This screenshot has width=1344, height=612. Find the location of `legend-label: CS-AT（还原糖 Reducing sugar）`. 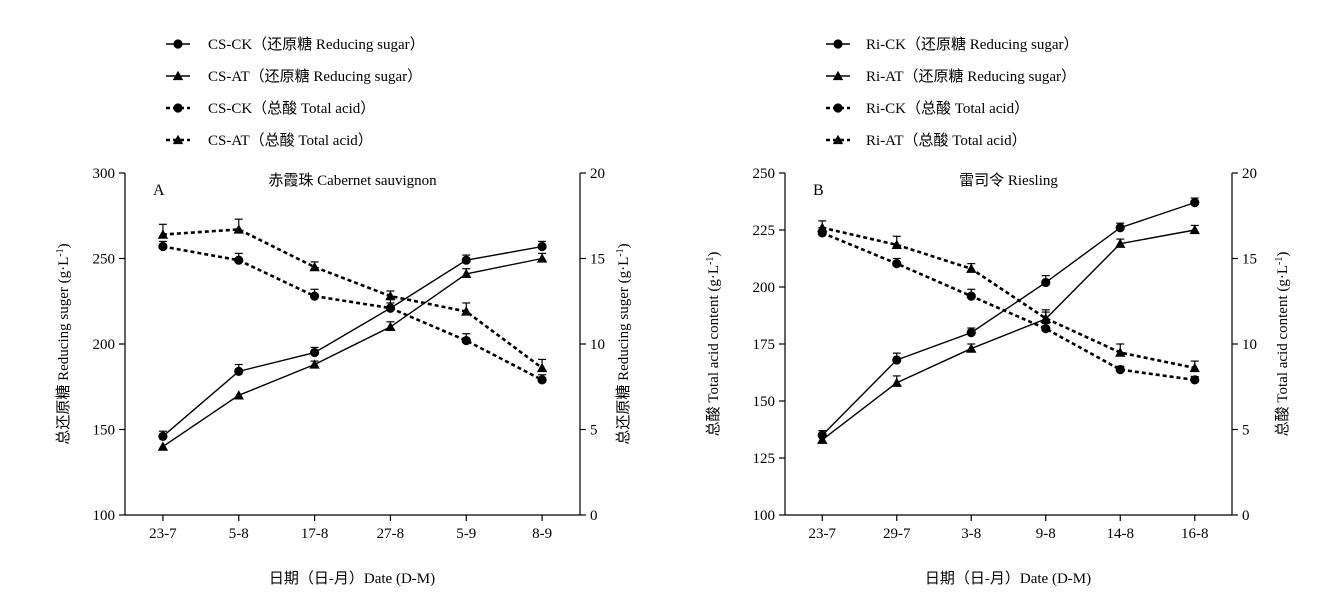

legend-label: CS-AT（还原糖 Reducing sugar） is located at coordinates (315, 76).